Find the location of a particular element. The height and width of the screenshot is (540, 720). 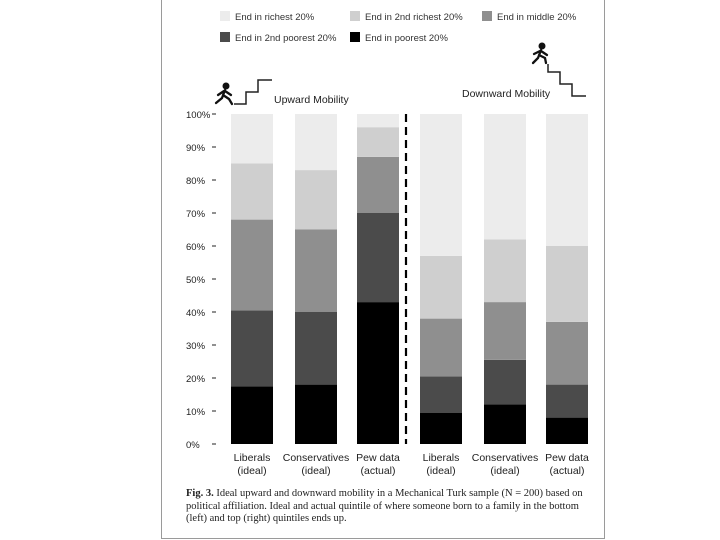

legend-label: End in 2nd richest 20% is located at coordinates (414, 17).